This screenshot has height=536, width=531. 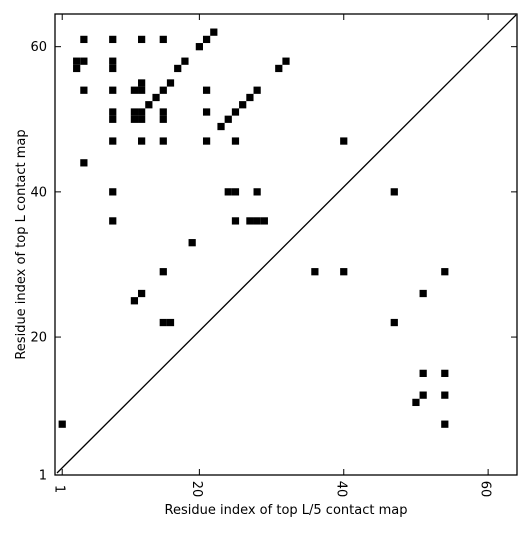 What do you see at coordinates (43, 476) in the screenshot?
I see `y-tick-label: 1` at bounding box center [43, 476].